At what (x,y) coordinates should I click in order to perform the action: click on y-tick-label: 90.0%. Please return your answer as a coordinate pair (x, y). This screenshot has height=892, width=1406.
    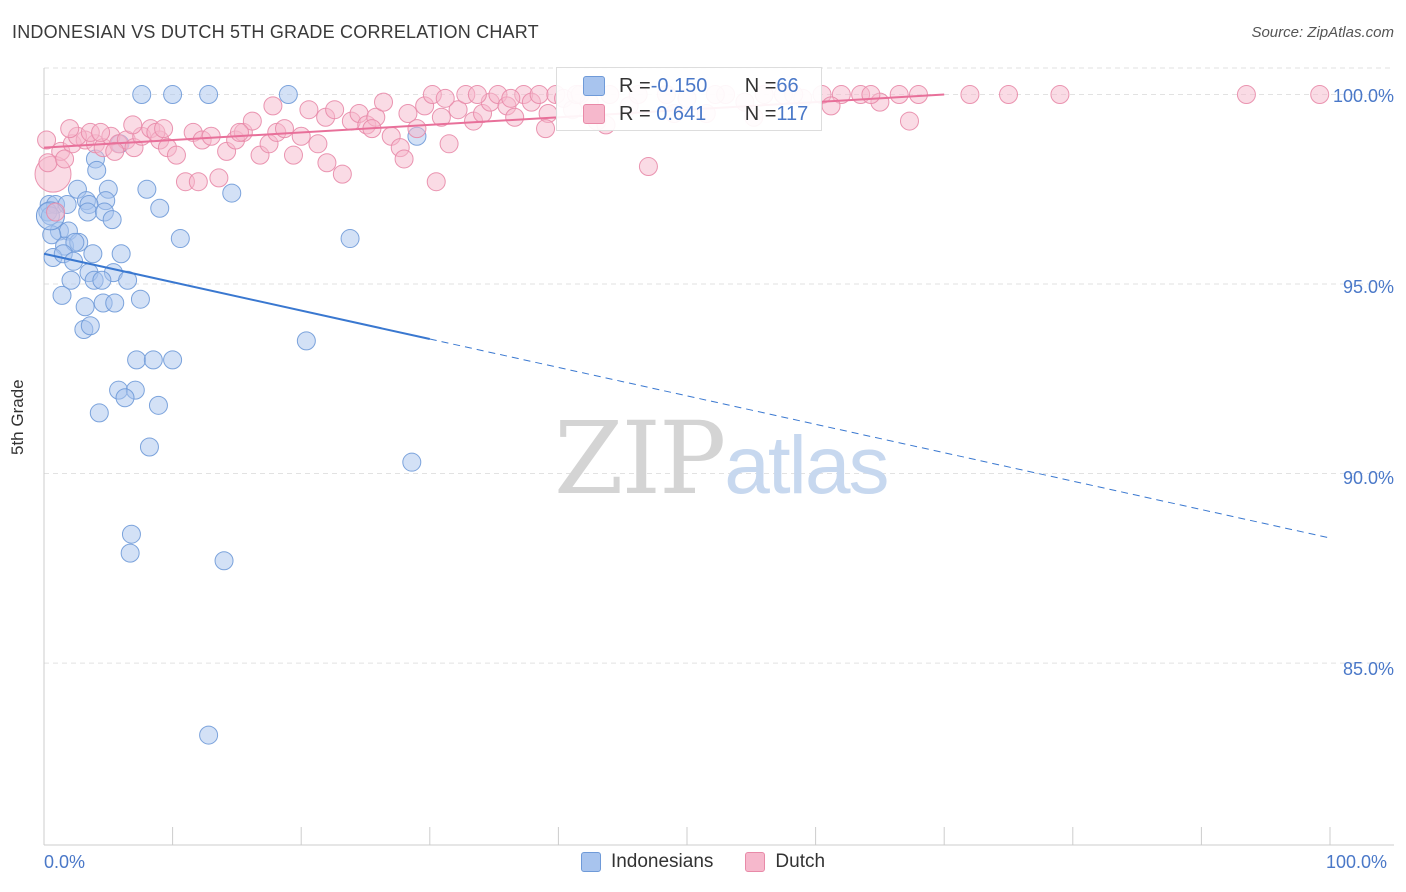
    Looking at the image, I should click on (1368, 478).